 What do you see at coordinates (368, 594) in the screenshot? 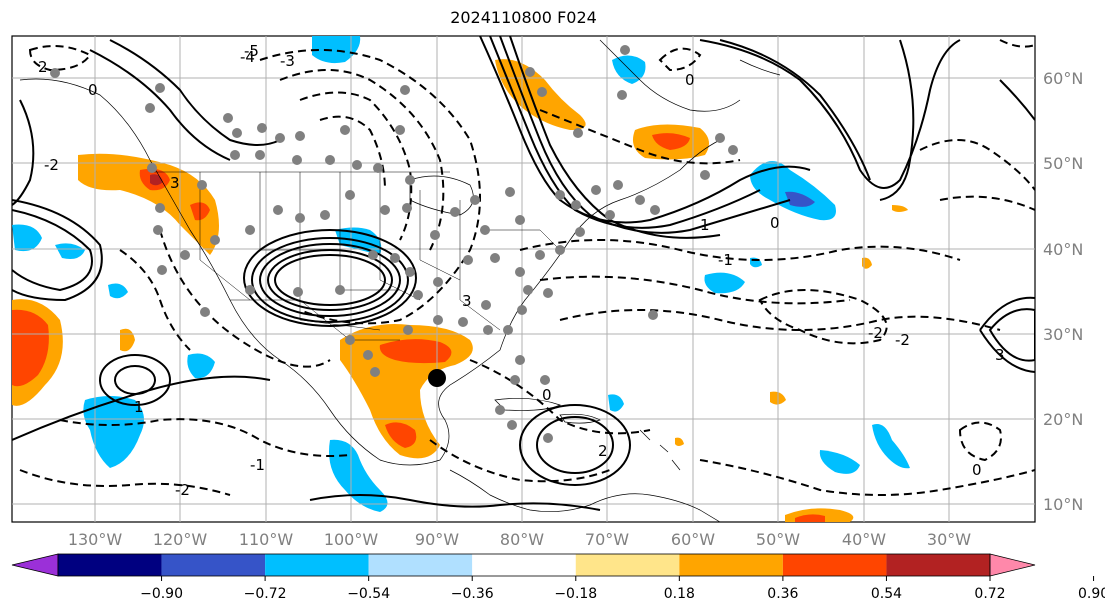
I see `colorbar-tick-label: −0.54` at bounding box center [368, 594].